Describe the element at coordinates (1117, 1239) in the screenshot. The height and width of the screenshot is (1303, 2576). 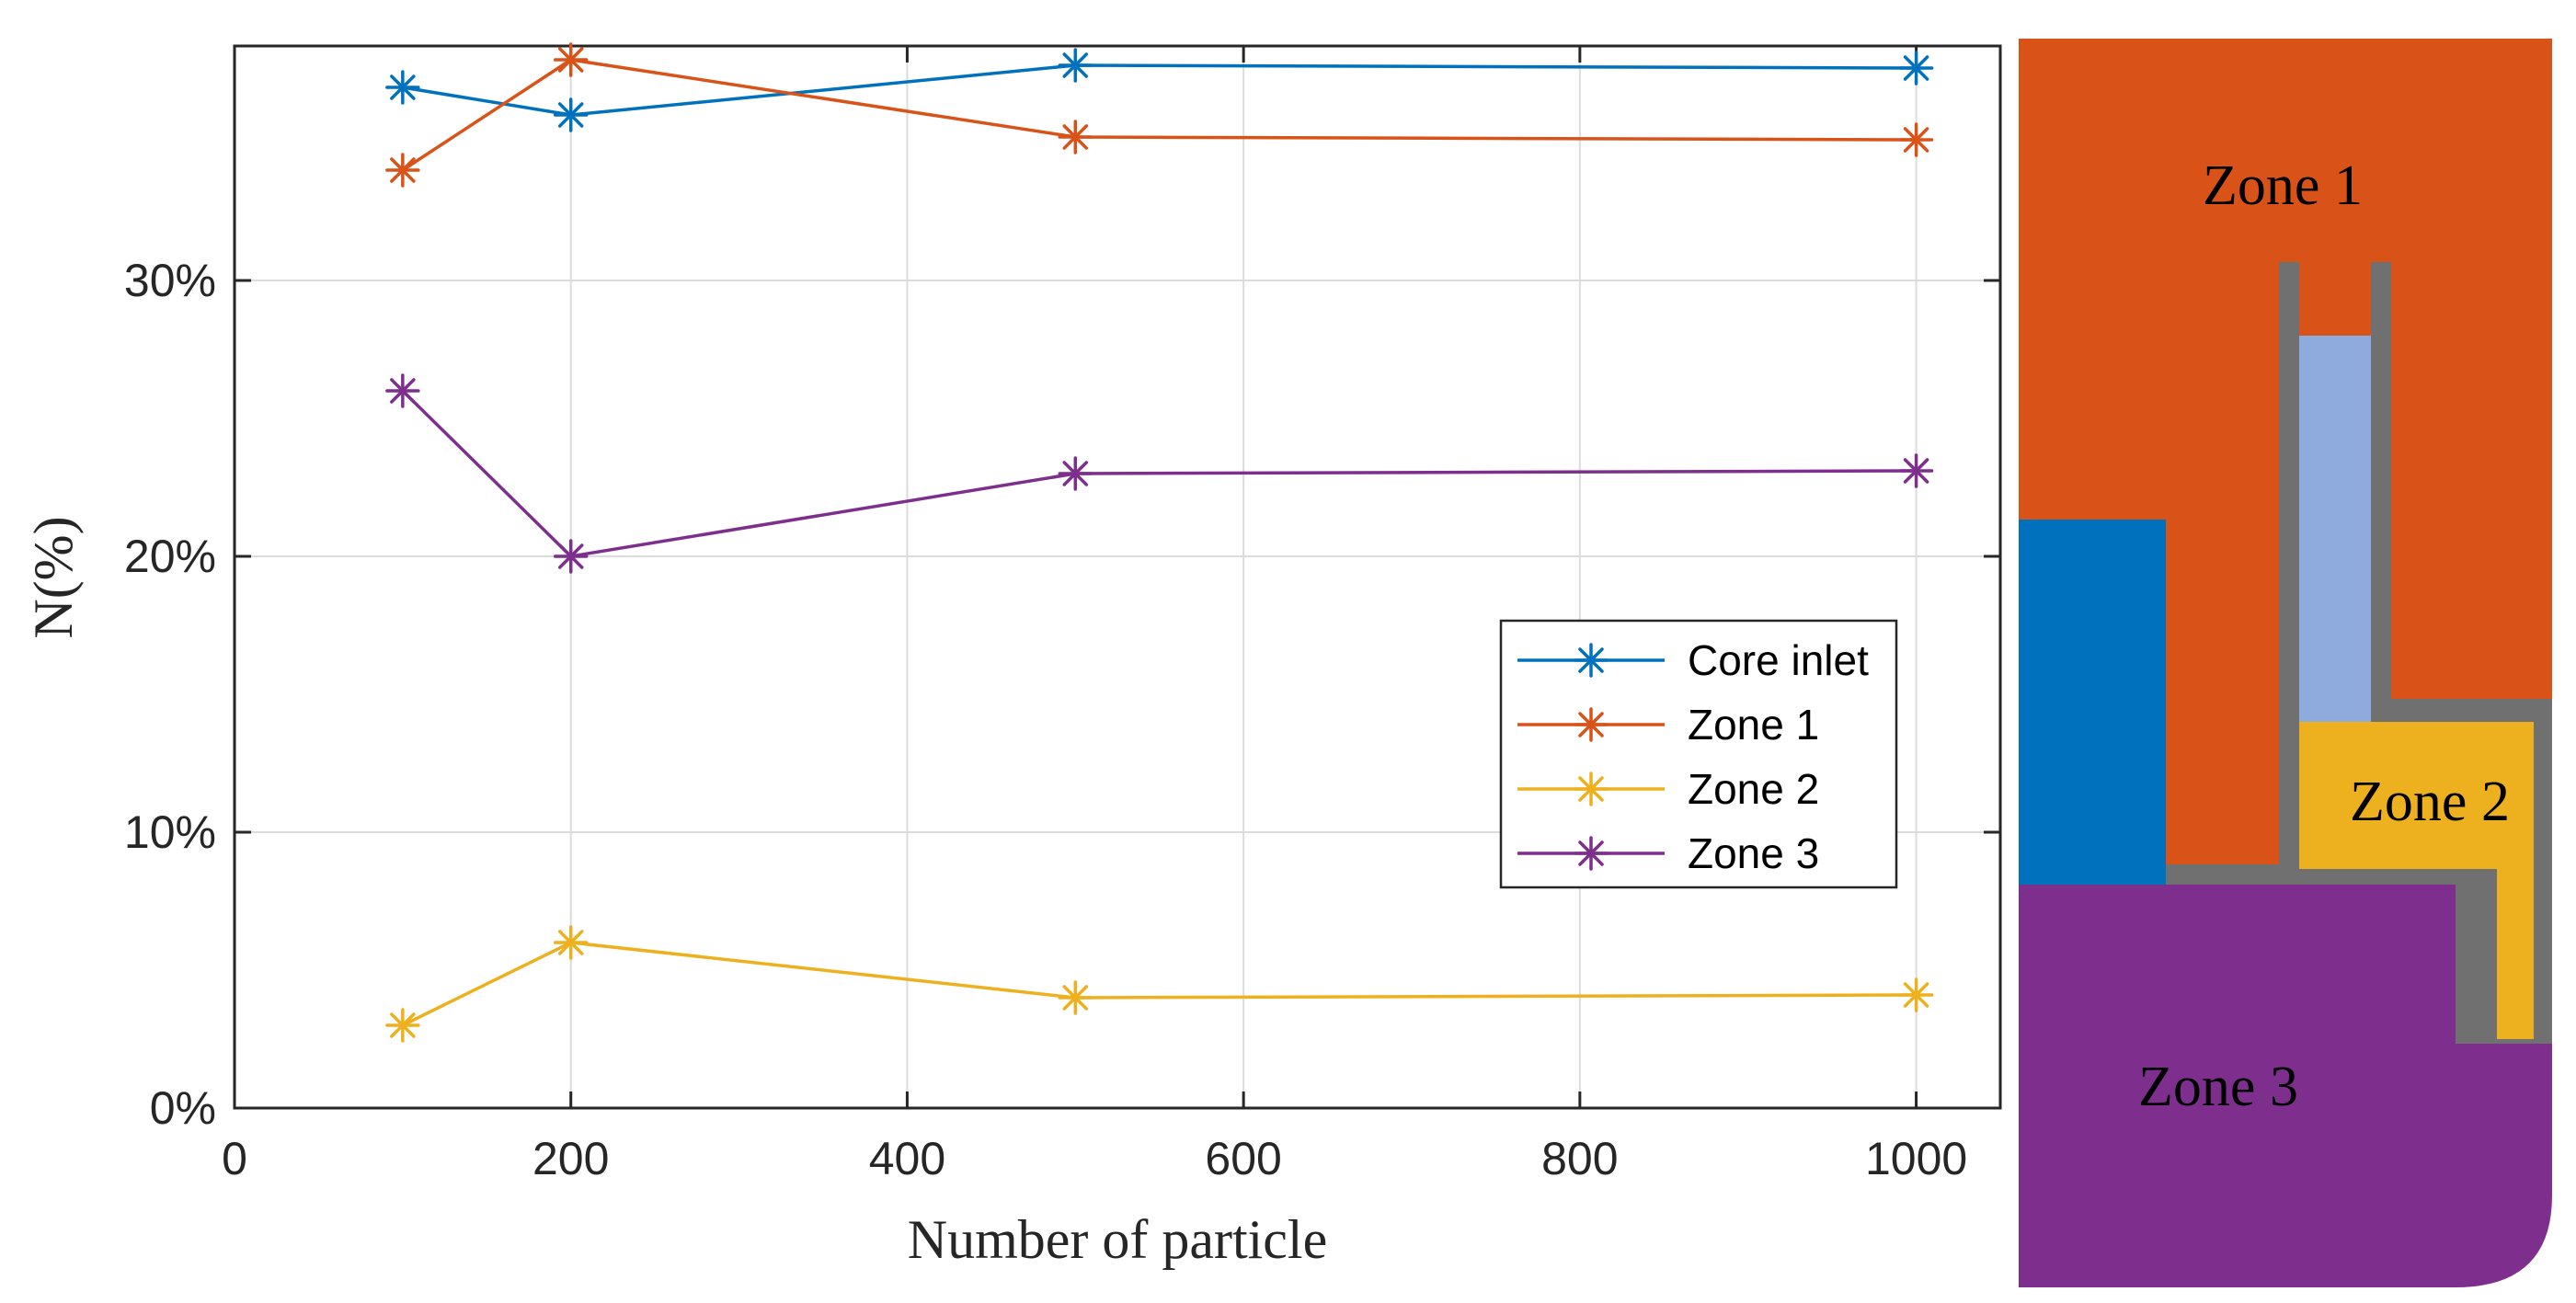
I see `x-axis-title: Number of particle` at that location.